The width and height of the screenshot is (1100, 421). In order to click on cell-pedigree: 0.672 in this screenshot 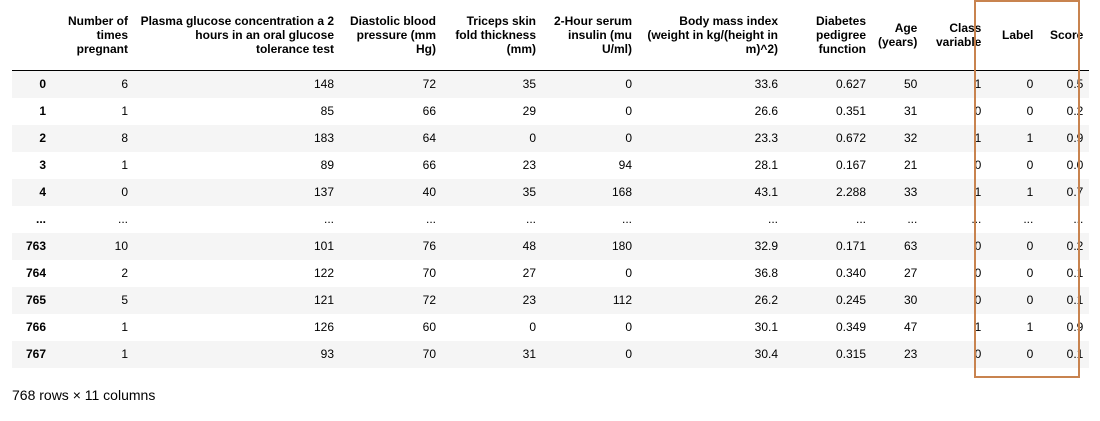, I will do `click(850, 138)`.